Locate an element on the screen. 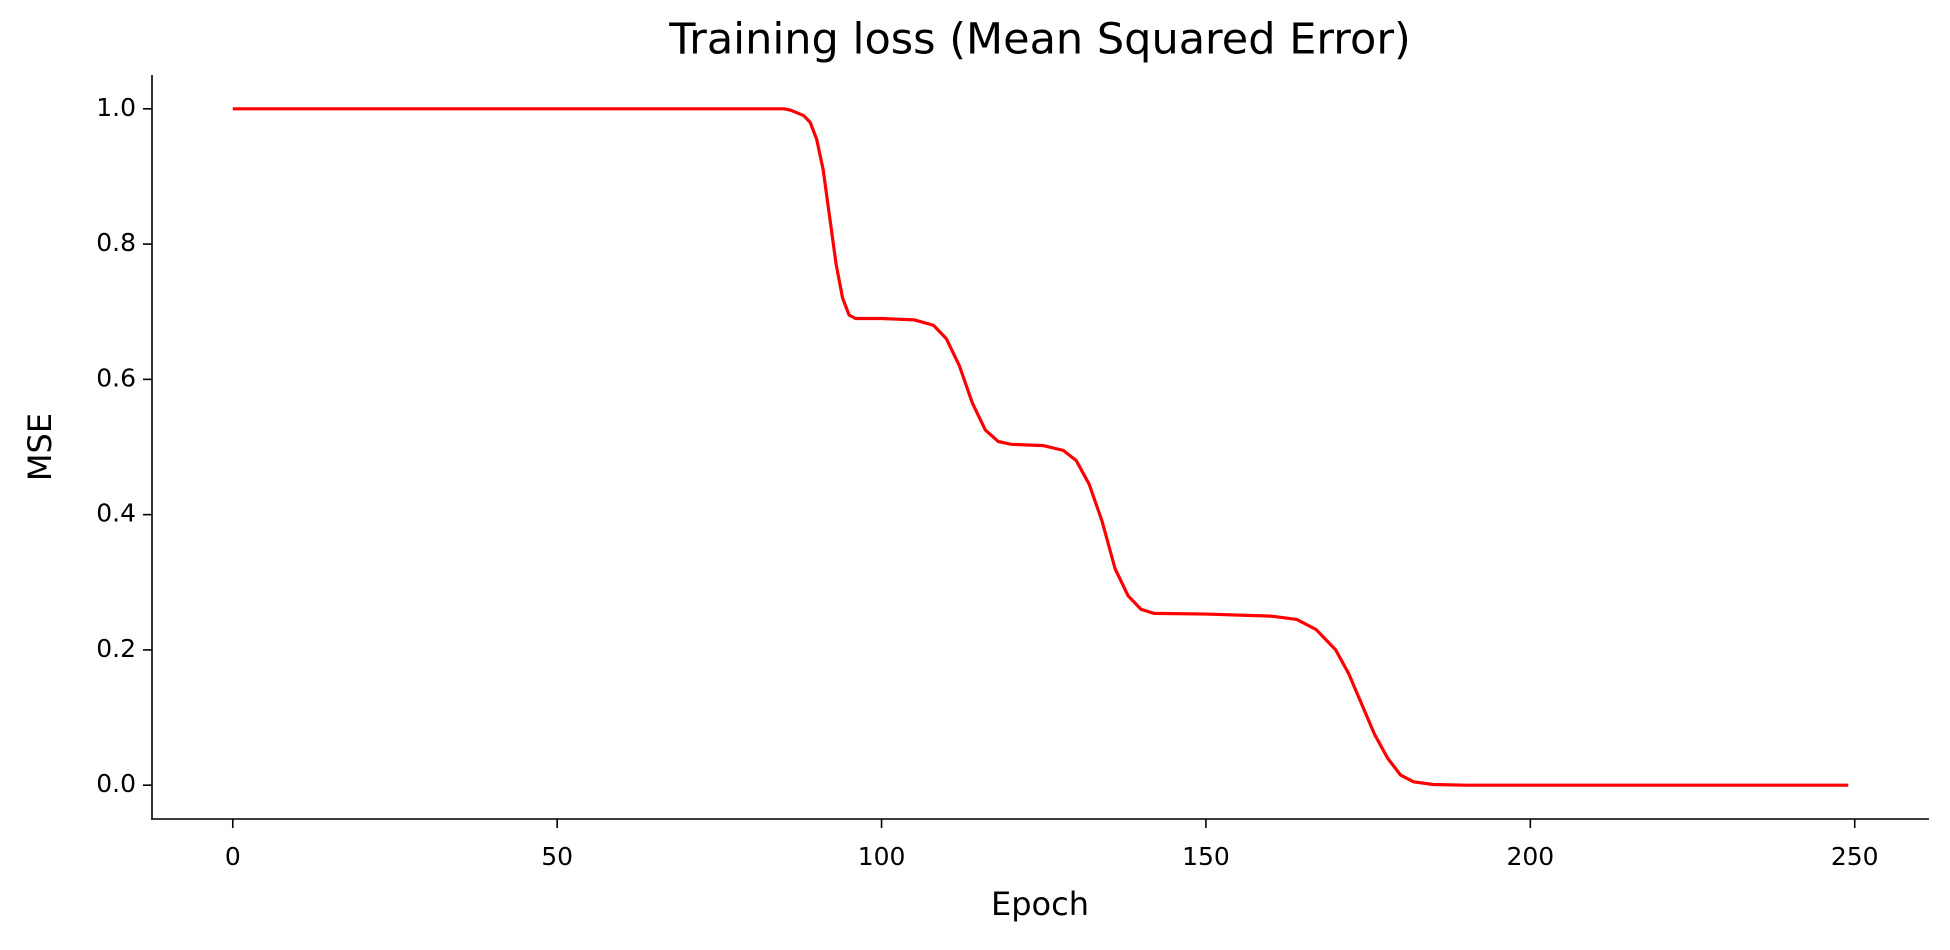 Image resolution: width=1950 pixels, height=950 pixels. y-axis-label: MSE is located at coordinates (40, 447).